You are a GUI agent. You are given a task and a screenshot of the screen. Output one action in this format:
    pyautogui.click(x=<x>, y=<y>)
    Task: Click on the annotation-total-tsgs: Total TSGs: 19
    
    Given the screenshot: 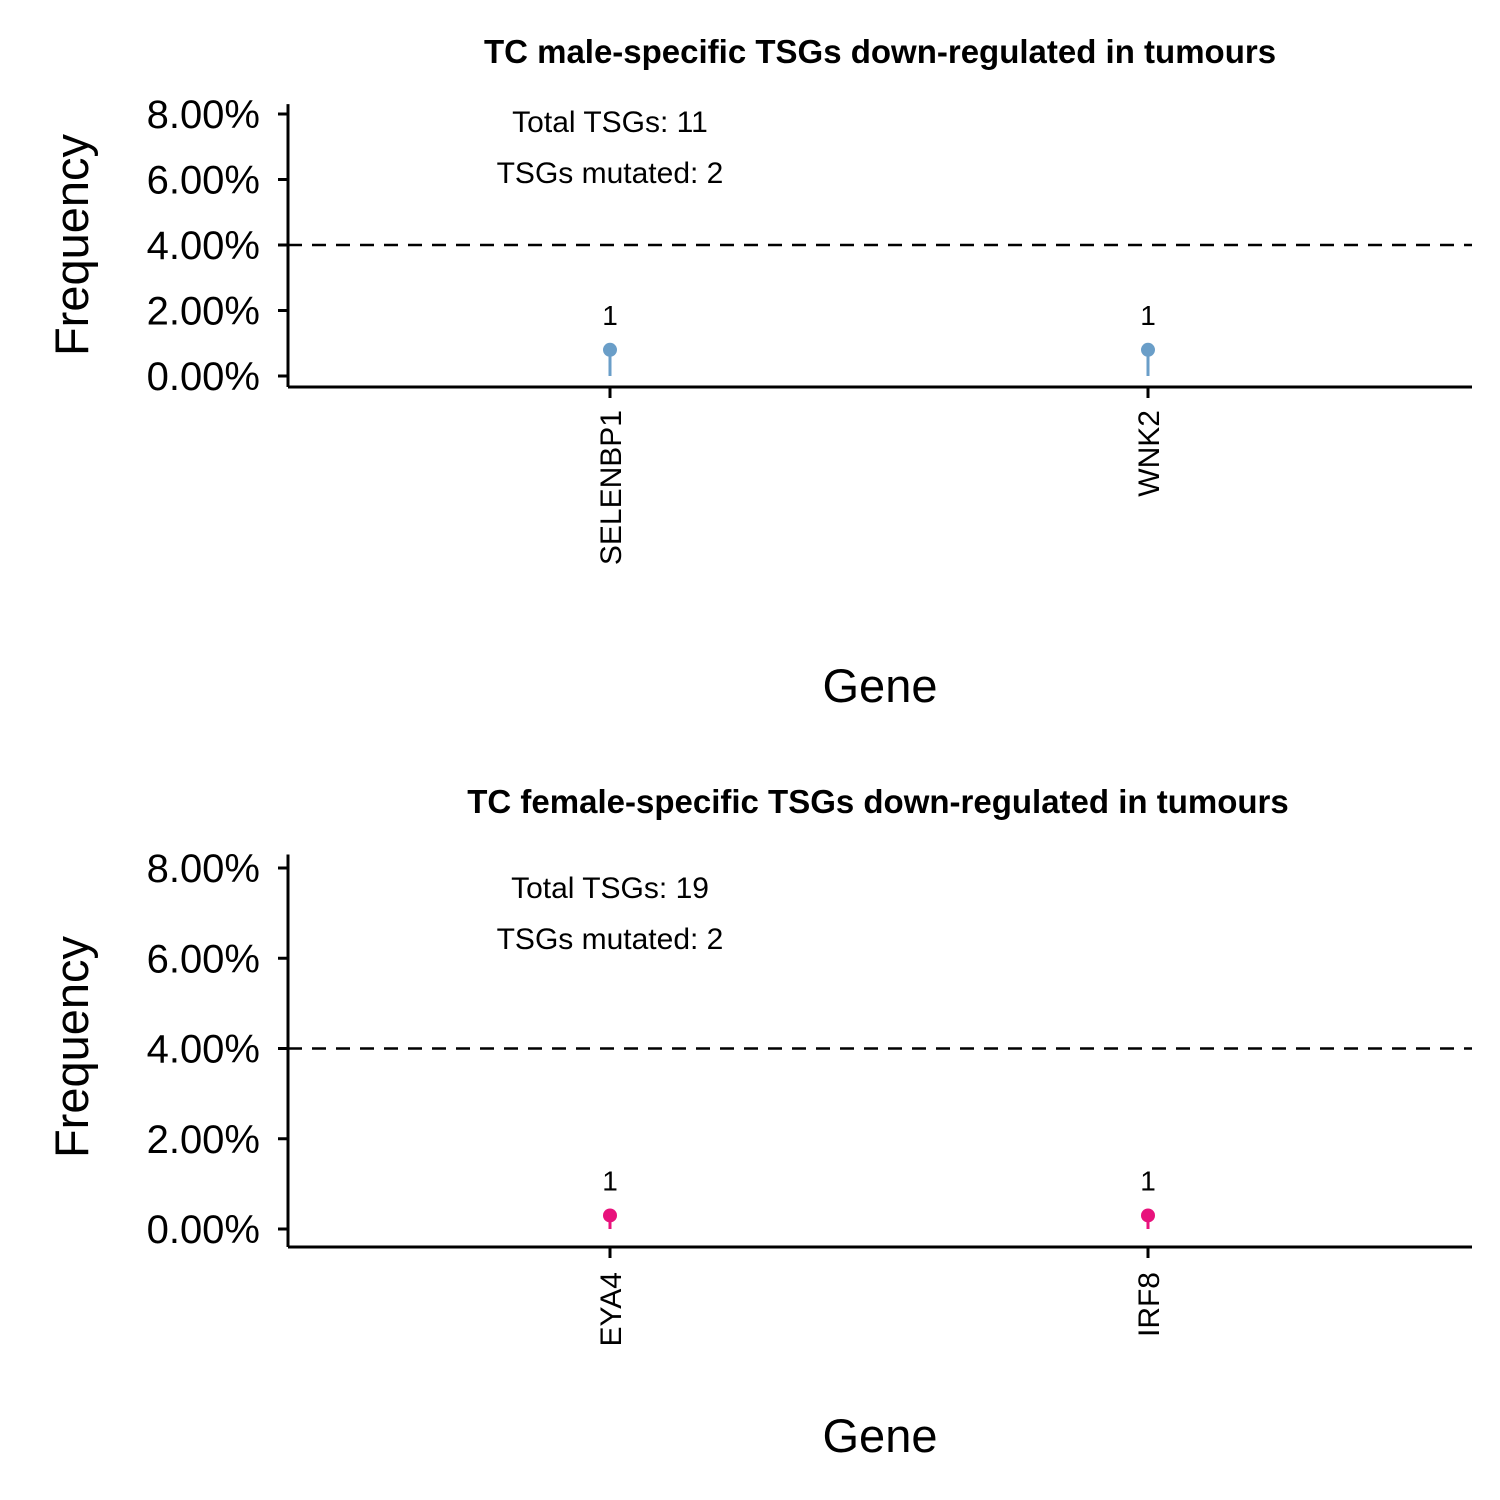 What is the action you would take?
    pyautogui.click(x=610, y=888)
    